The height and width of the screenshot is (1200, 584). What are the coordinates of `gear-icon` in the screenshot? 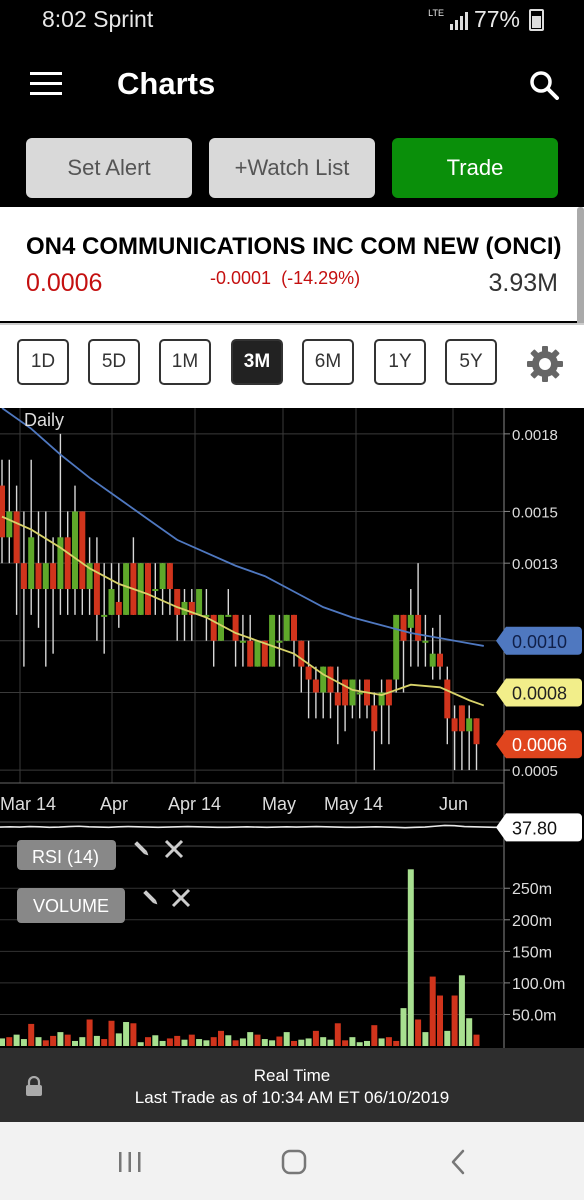 It's located at (545, 364).